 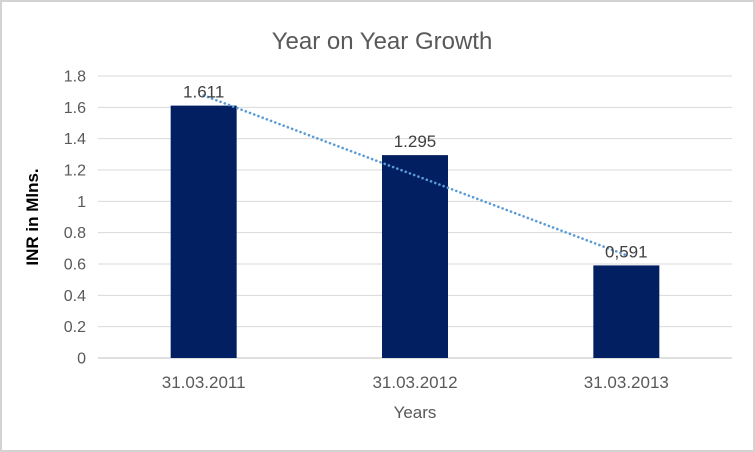 I want to click on bar-value-label: 1.611, so click(x=203, y=92).